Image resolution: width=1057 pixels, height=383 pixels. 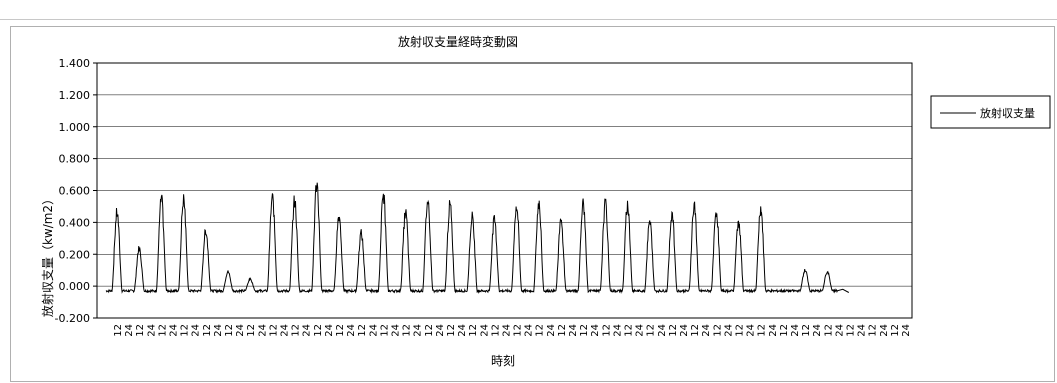 I want to click on x-axis-label: 時刻, so click(x=503, y=361).